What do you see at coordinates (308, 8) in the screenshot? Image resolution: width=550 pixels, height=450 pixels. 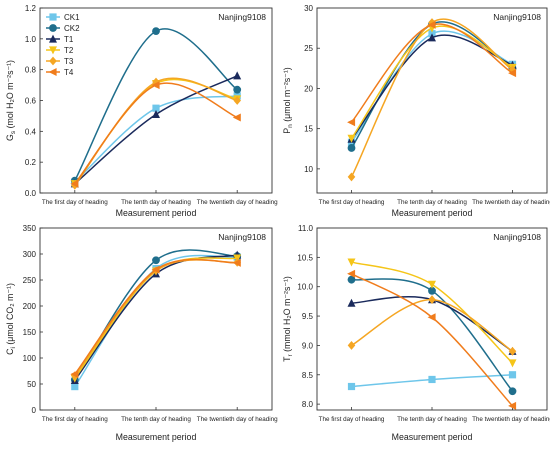 I see `y-tick-label: 30` at bounding box center [308, 8].